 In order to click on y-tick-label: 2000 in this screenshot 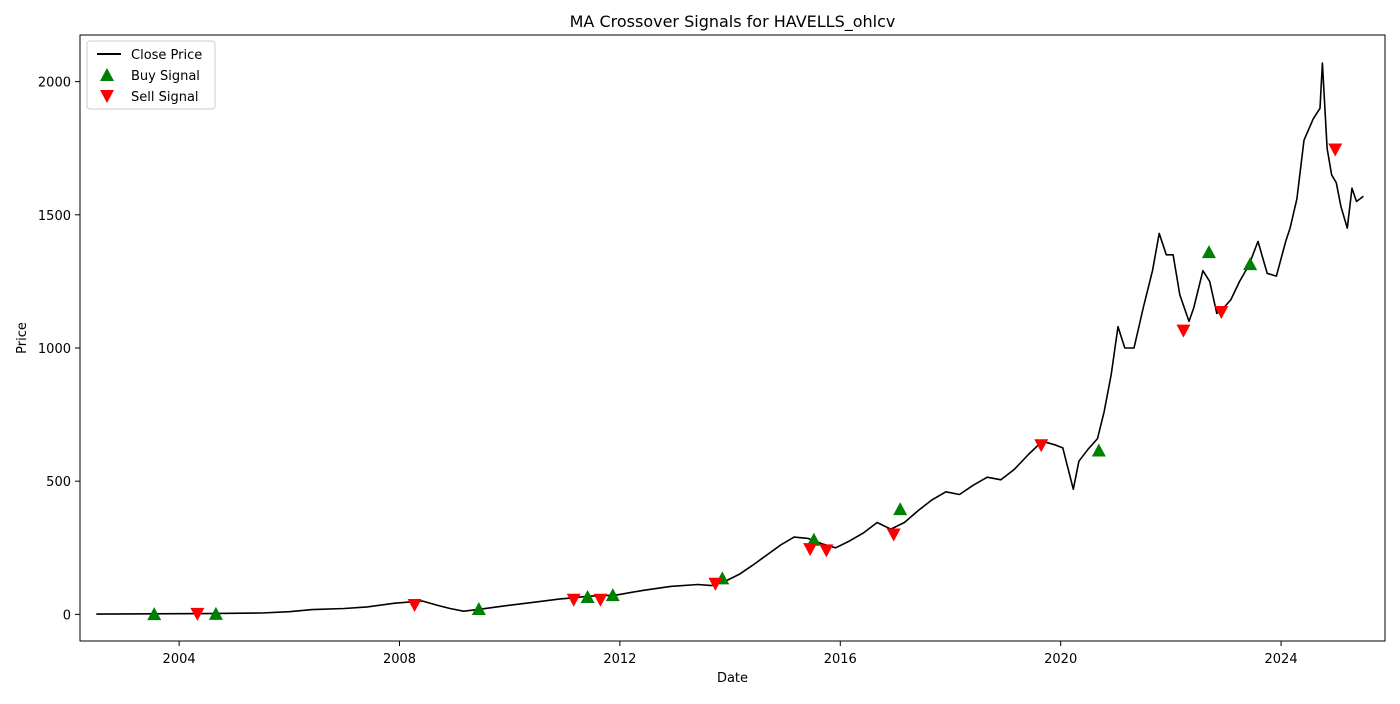, I will do `click(54, 83)`.